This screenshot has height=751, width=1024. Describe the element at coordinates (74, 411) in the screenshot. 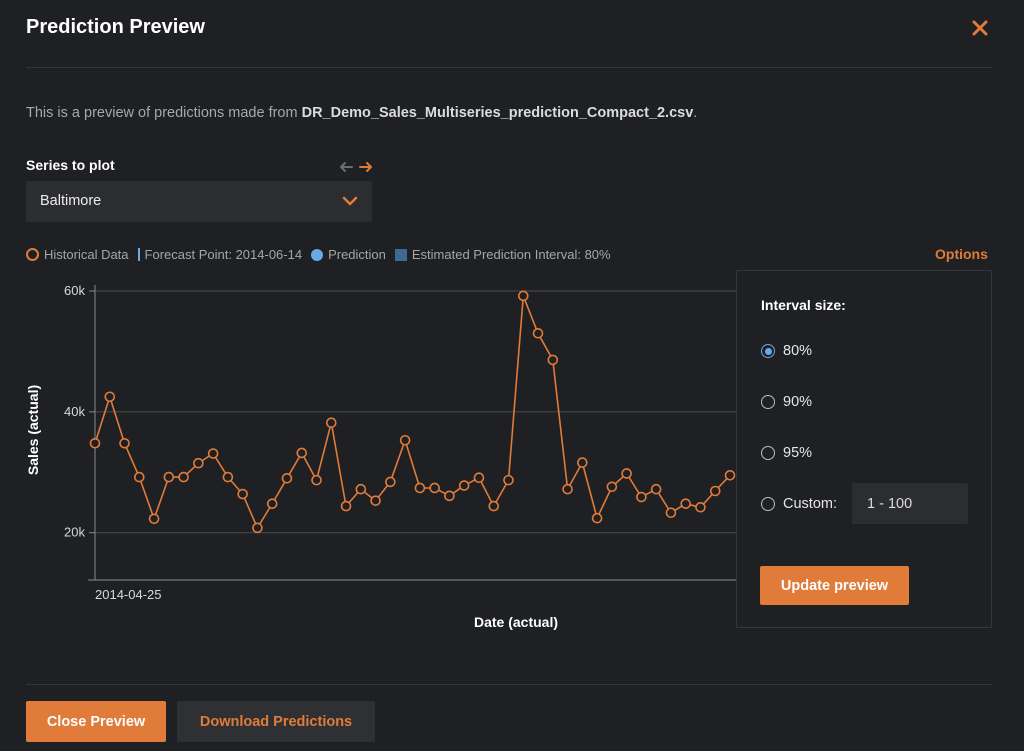

I see `y-tick-label: 40k` at that location.